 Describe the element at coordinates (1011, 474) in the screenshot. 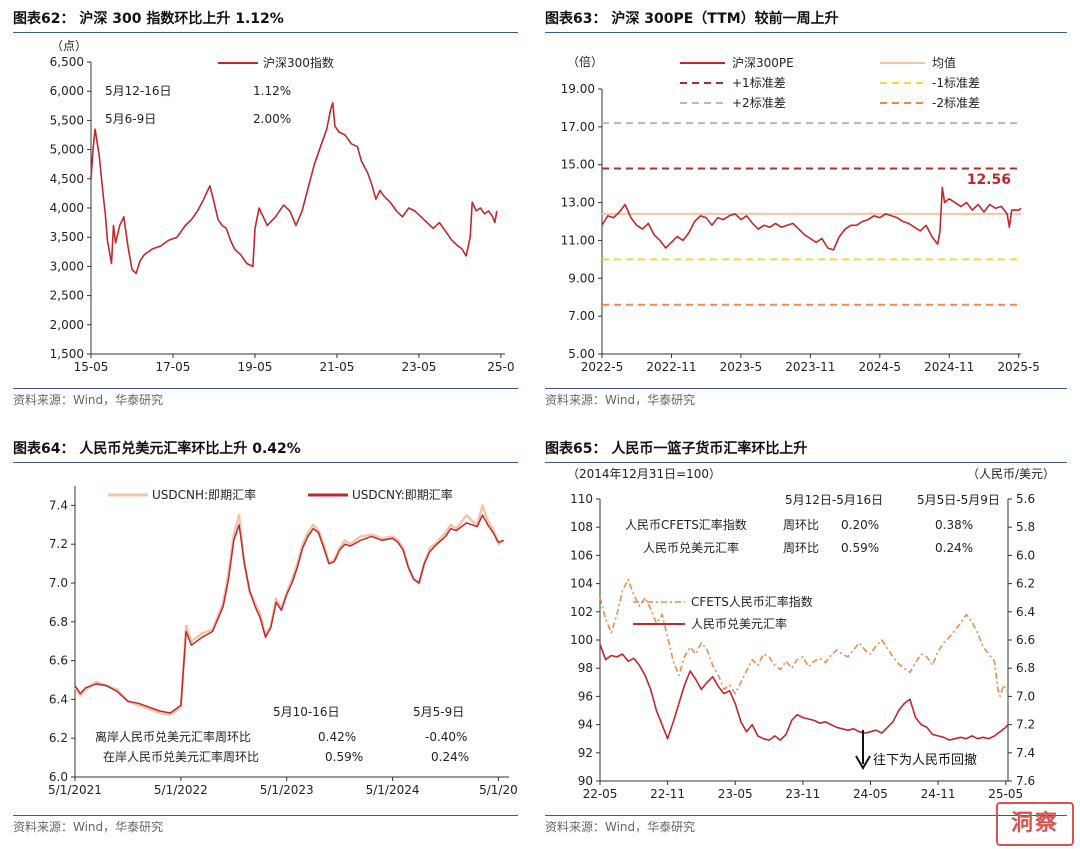

I see `right-unit-label: （人民币/美元）` at that location.